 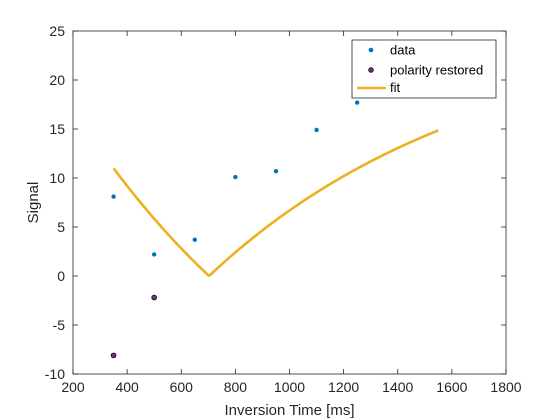 I want to click on legend: data polarity restored fit, so click(x=424, y=69).